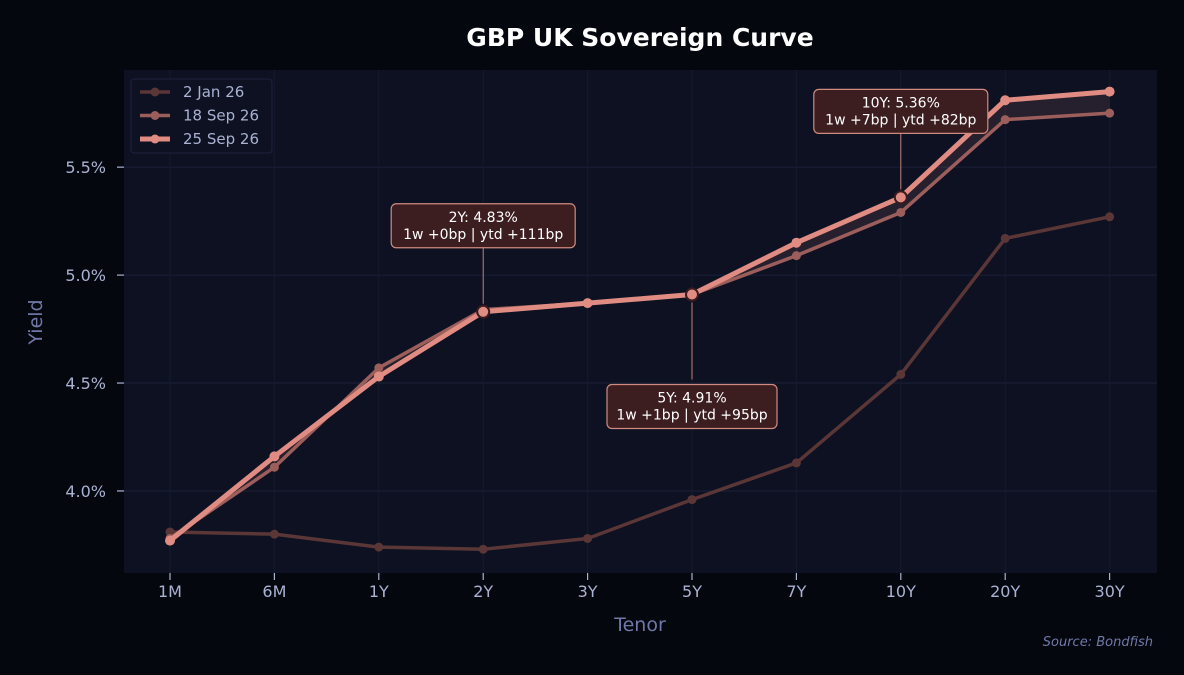 The image size is (1184, 675). What do you see at coordinates (588, 591) in the screenshot?
I see `x-tick-label: 3Y` at bounding box center [588, 591].